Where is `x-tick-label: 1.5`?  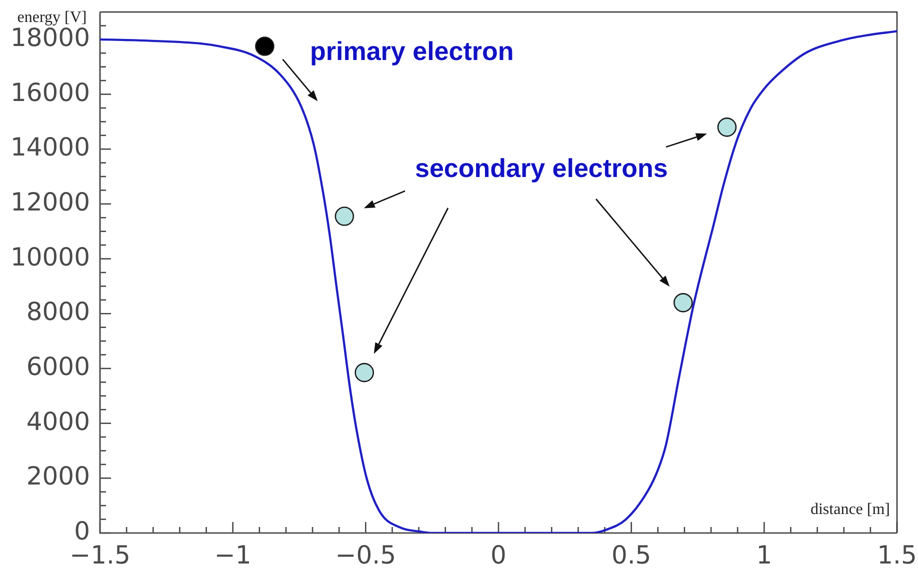
x-tick-label: 1.5 is located at coordinates (897, 555).